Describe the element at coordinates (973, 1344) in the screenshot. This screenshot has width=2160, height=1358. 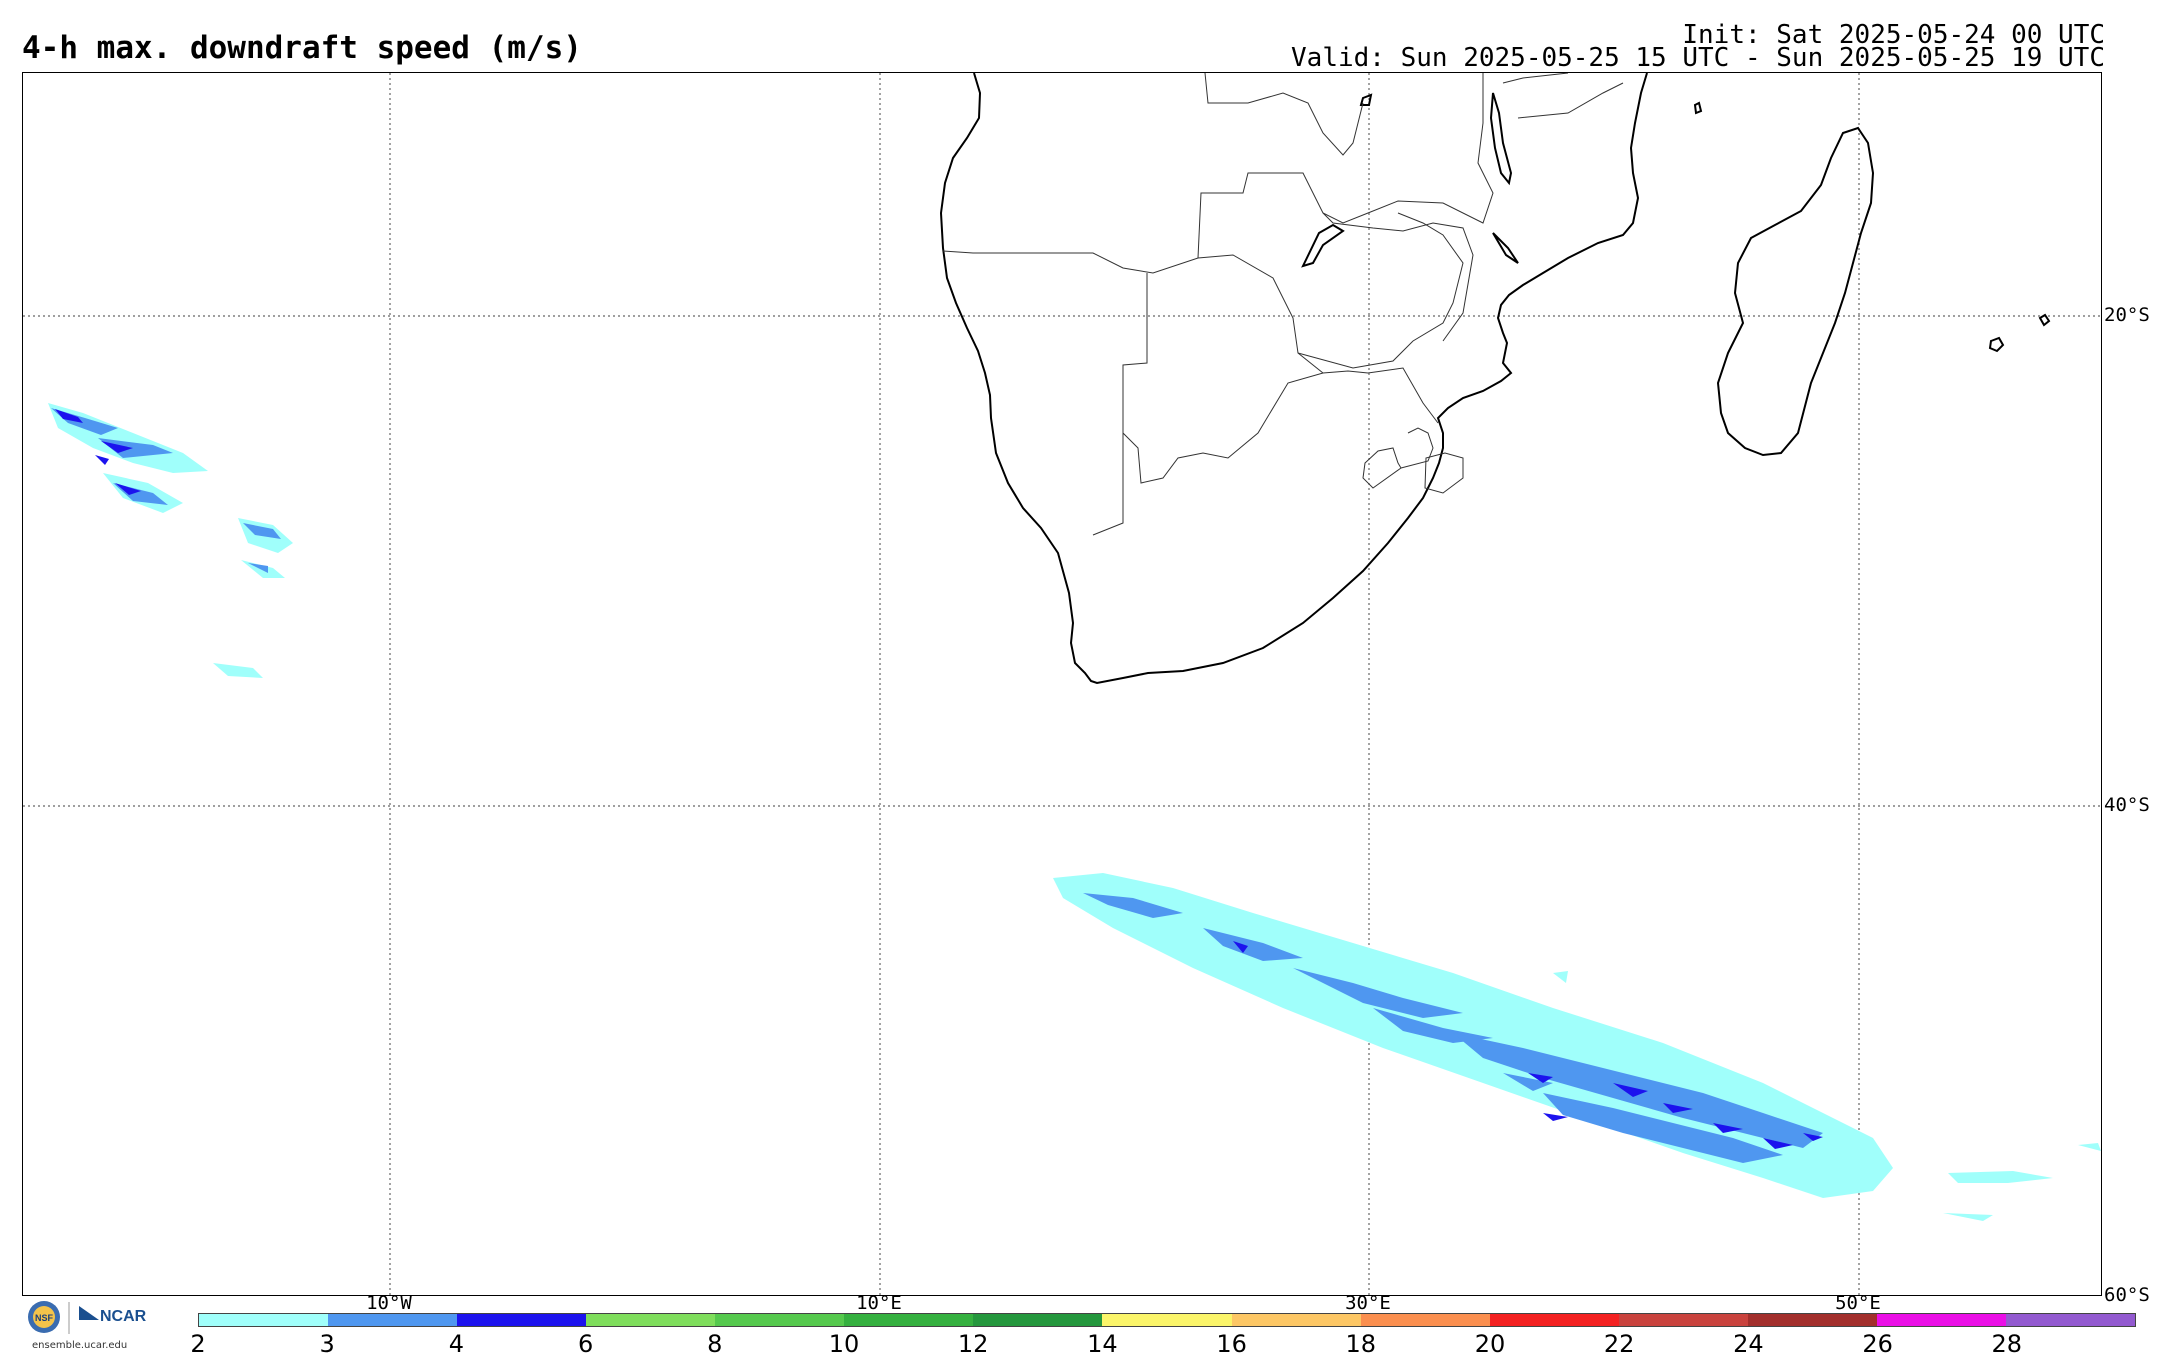
I see `colorbar-tick-label: 12` at that location.